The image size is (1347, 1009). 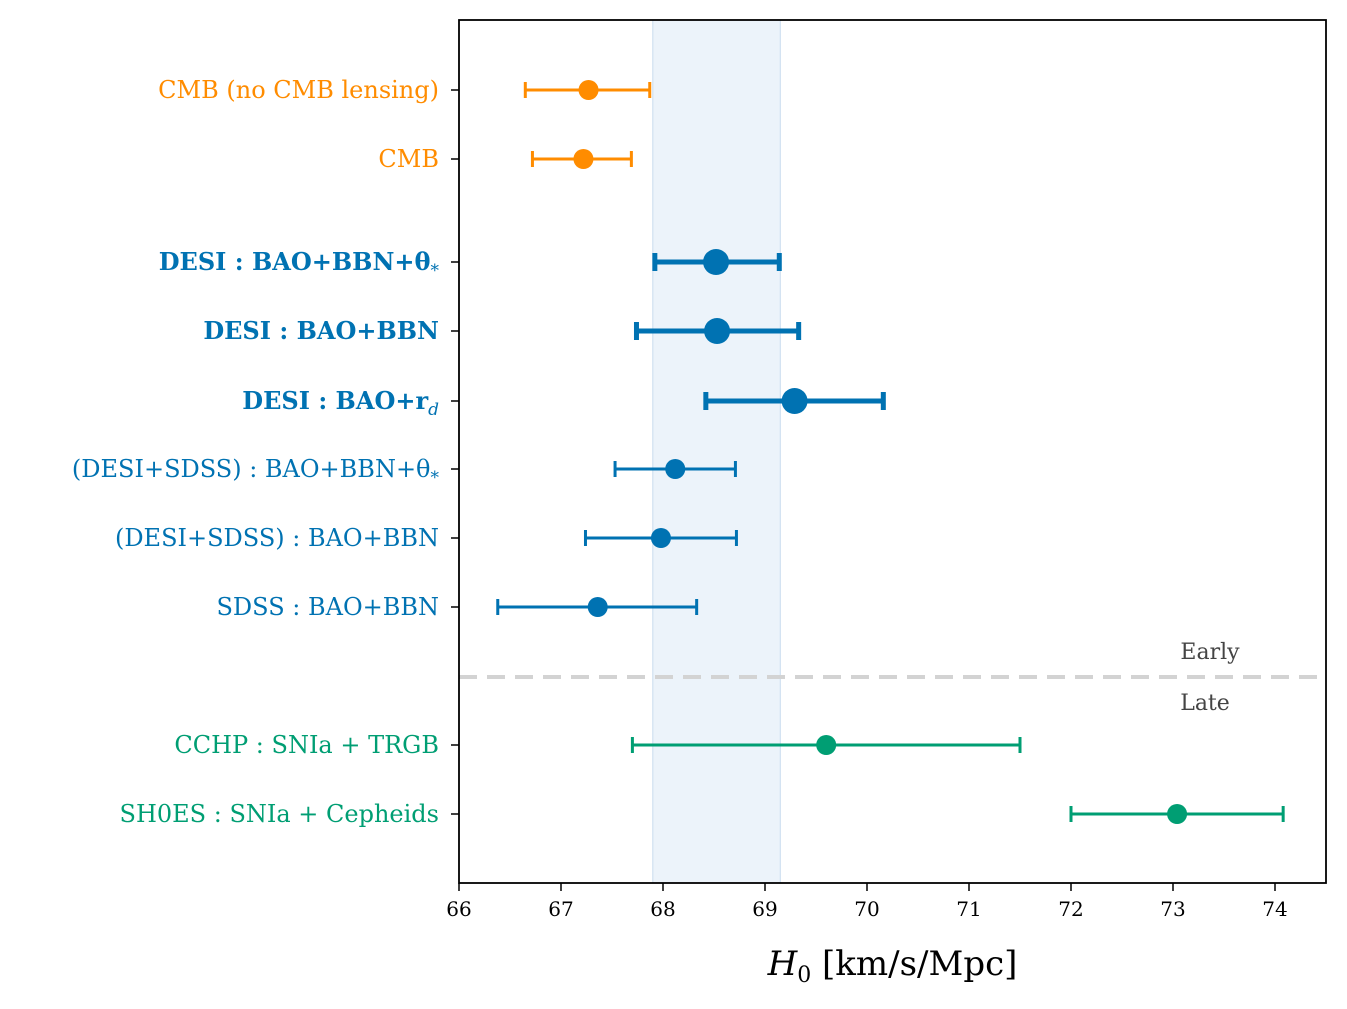 What do you see at coordinates (968, 909) in the screenshot?
I see `x-tick-label: 71` at bounding box center [968, 909].